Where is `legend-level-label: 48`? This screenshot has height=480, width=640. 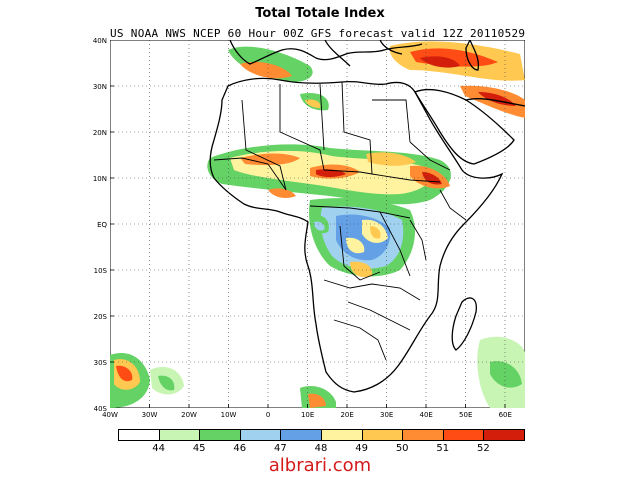
legend-level-label: 48 is located at coordinates (321, 448).